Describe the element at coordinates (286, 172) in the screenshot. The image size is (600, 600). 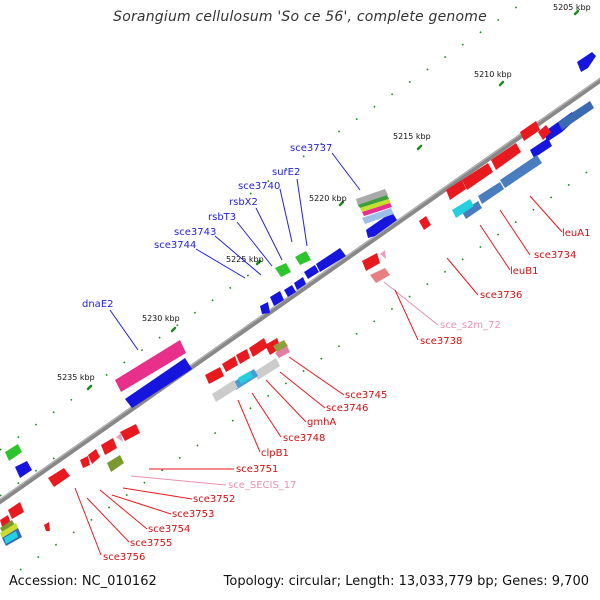
I see `gene-label: surE2` at that location.